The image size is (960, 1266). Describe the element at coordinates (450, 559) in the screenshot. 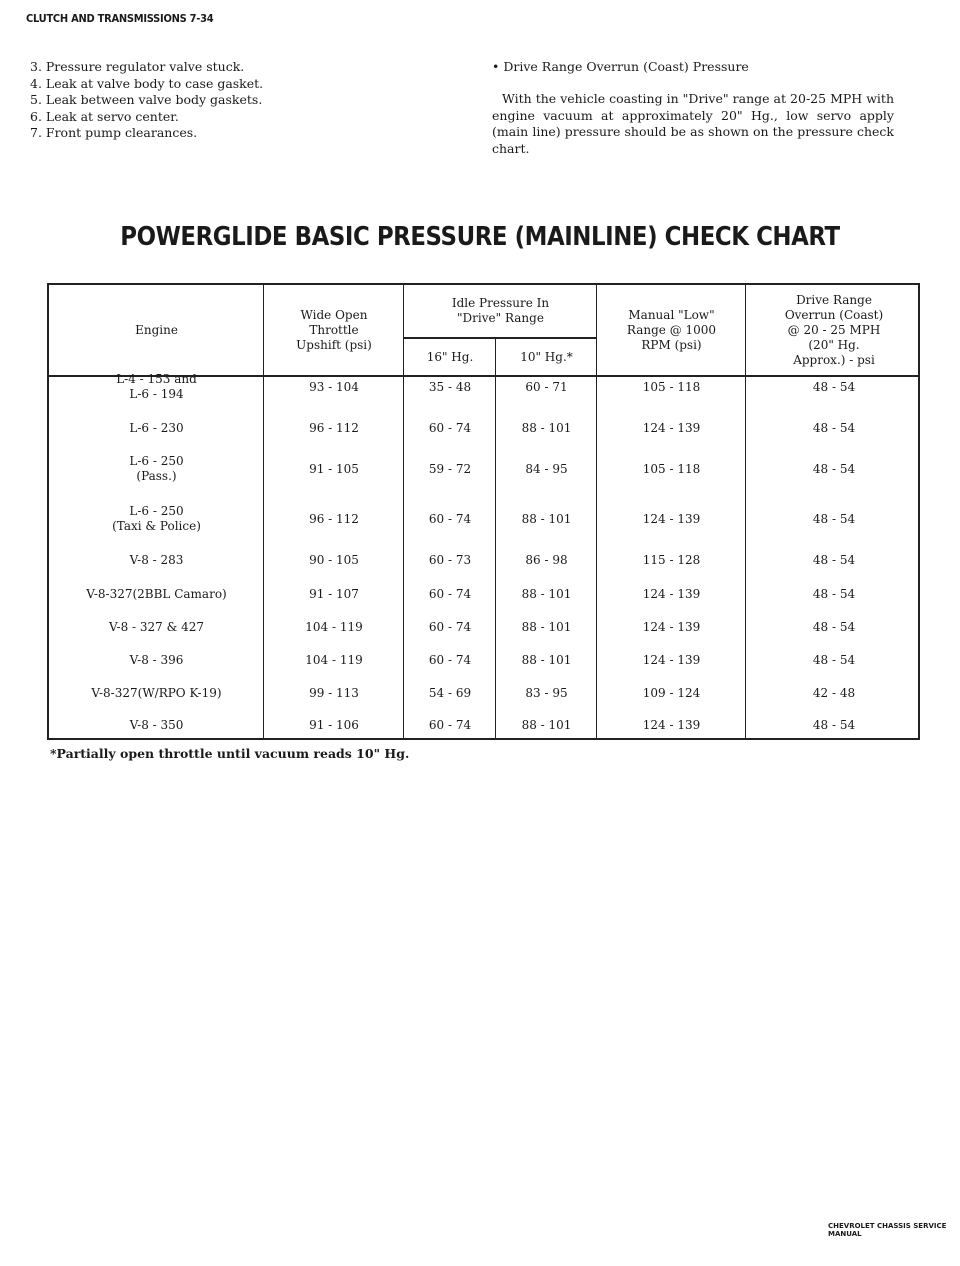

I see `table-cell: 60 - 73` at that location.